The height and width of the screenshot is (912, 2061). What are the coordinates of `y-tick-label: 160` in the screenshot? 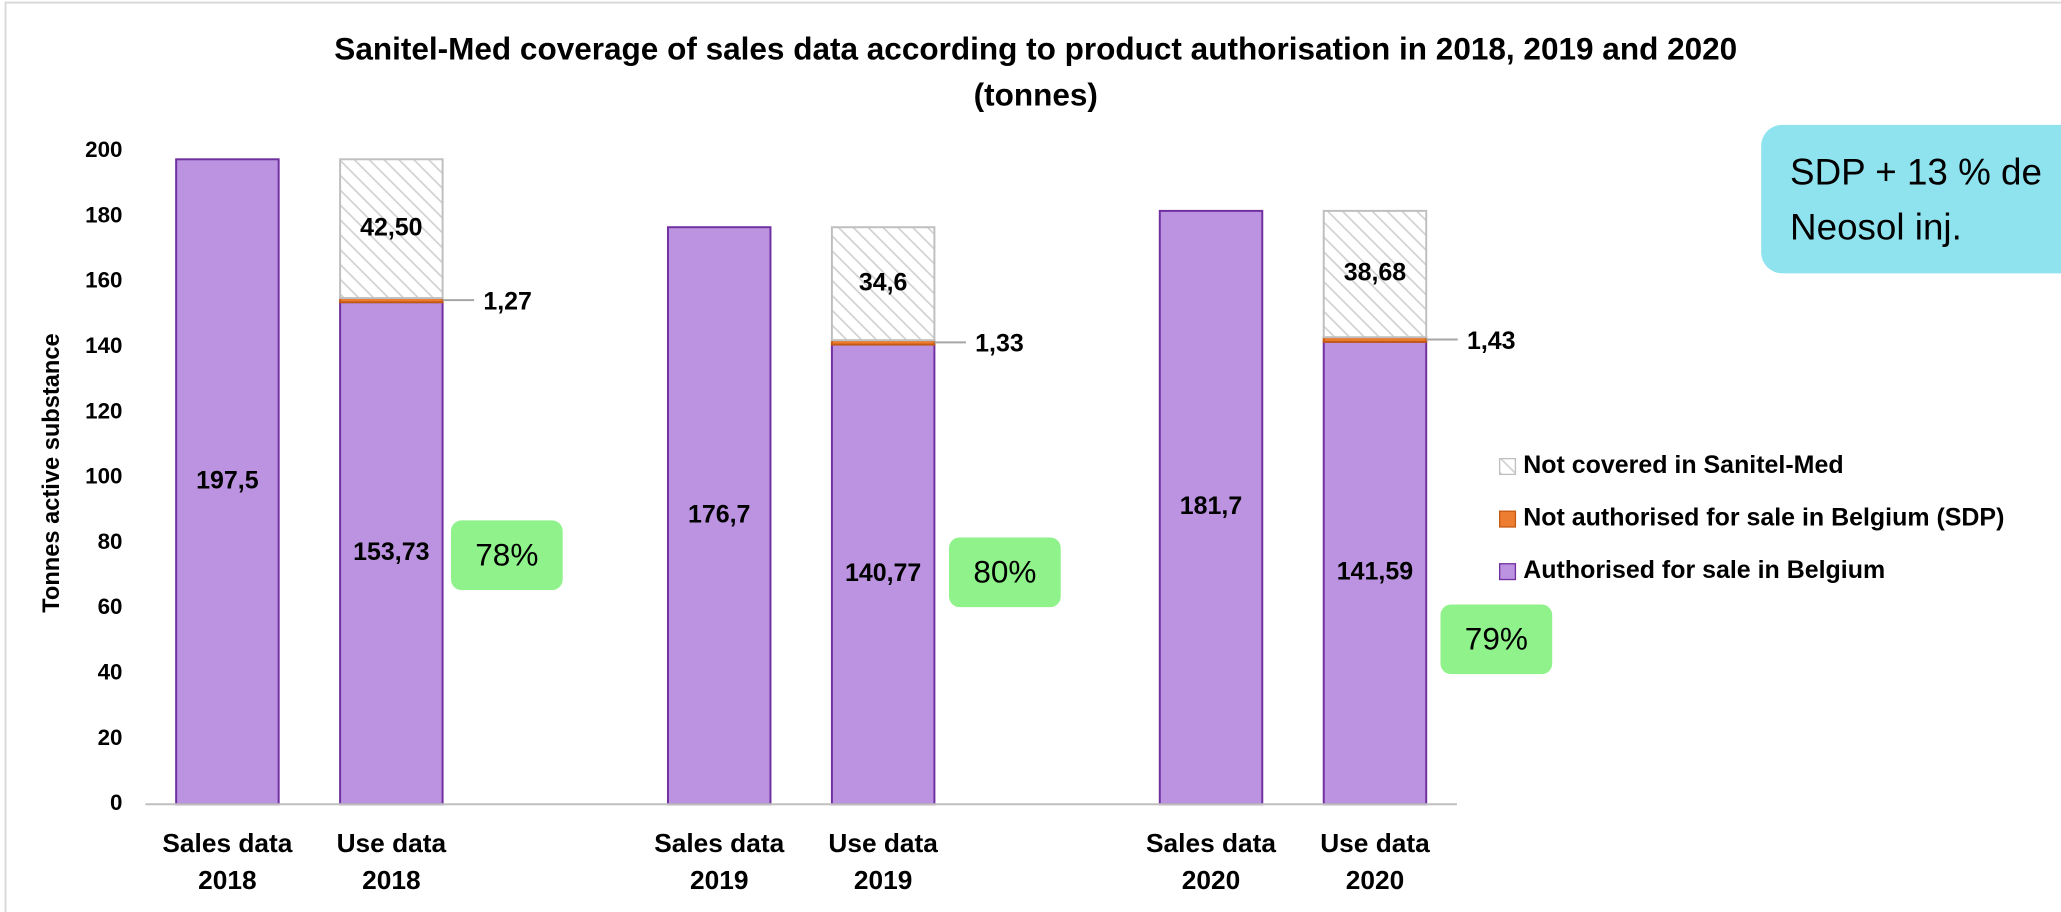 It's located at (103, 280).